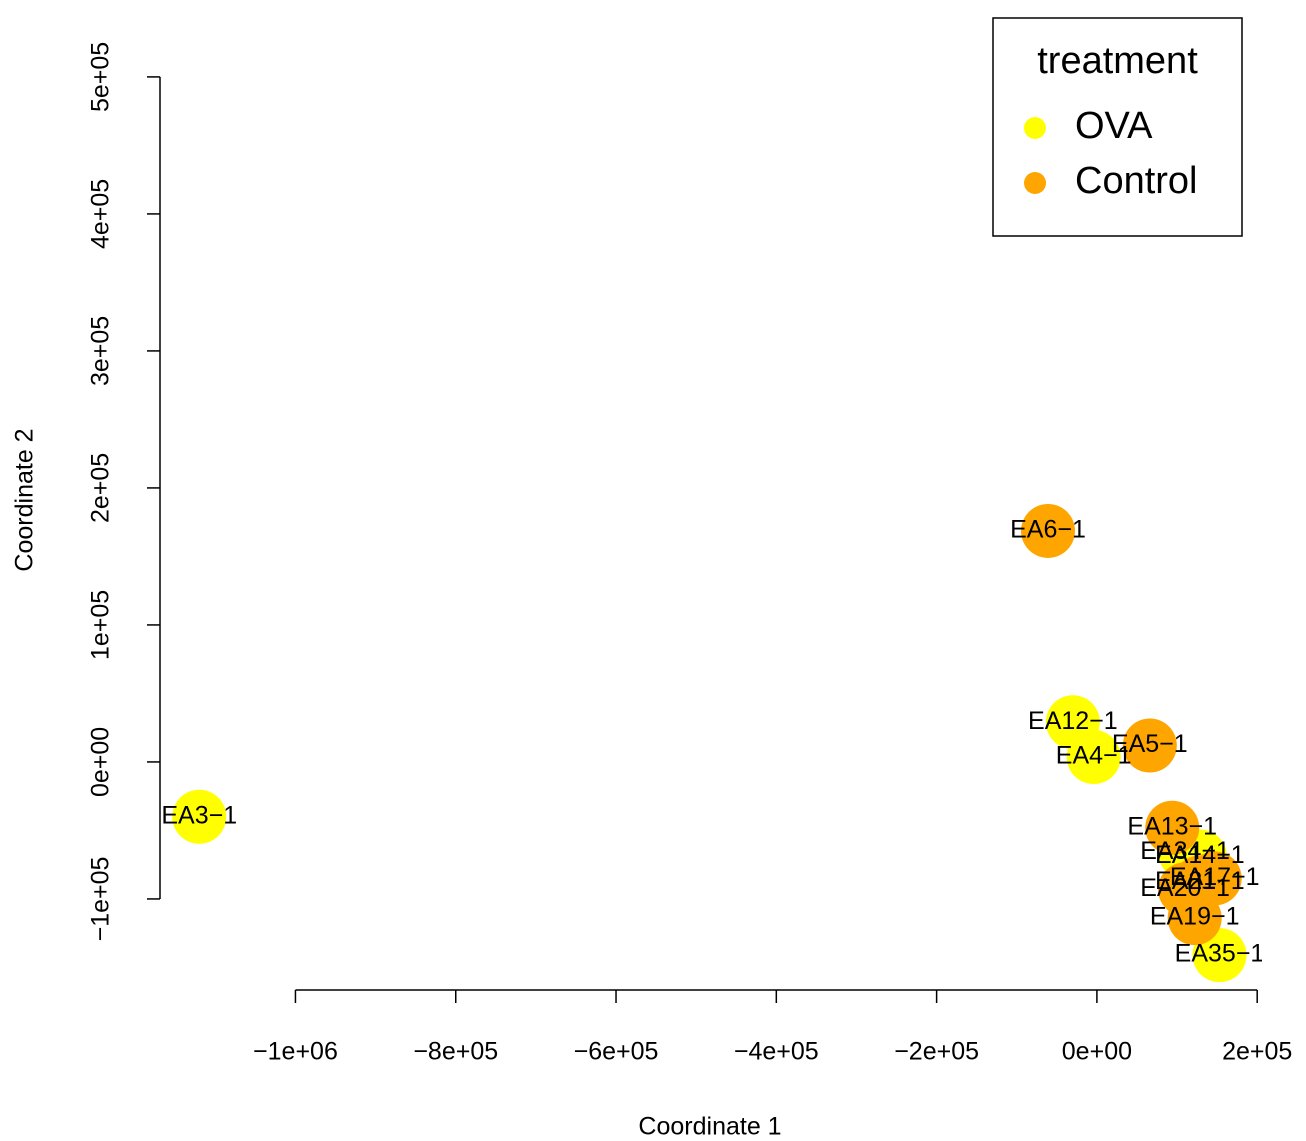 The height and width of the screenshot is (1141, 1306). What do you see at coordinates (1200, 881) in the screenshot?
I see `point-label: EA21−1` at bounding box center [1200, 881].